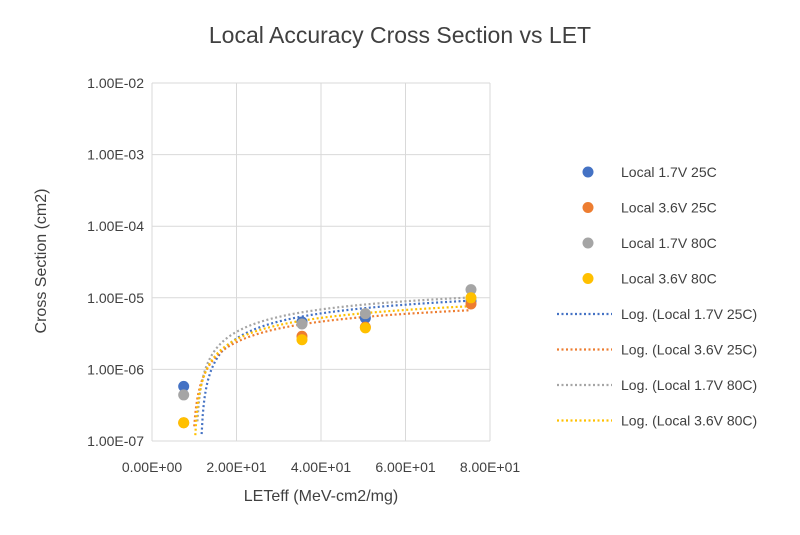  What do you see at coordinates (689, 350) in the screenshot?
I see `legend-label: Log. (Local 3.6V 25C)` at bounding box center [689, 350].